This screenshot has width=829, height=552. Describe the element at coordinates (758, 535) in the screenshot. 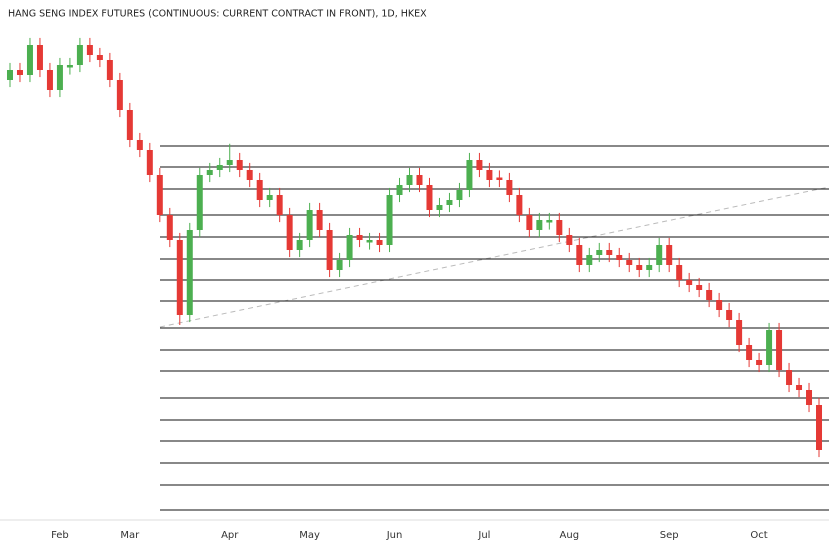

I see `x-tick-label: Oct` at that location.